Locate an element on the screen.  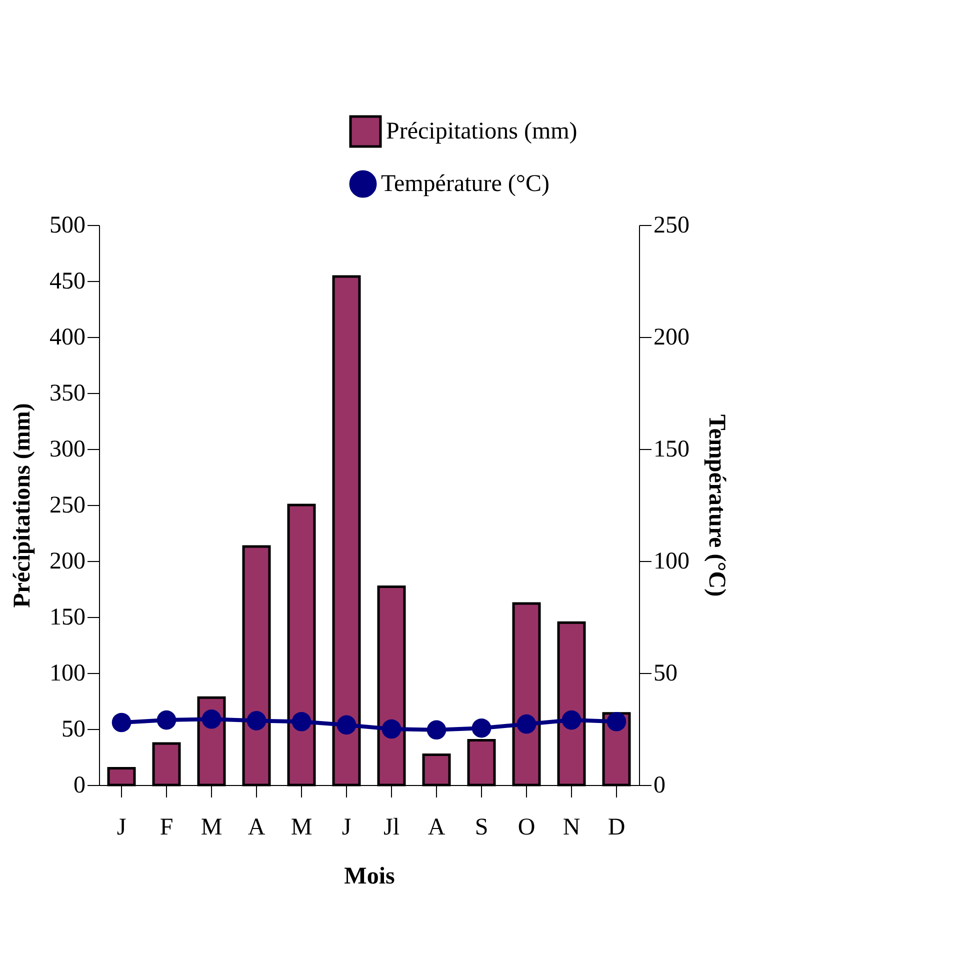
y2-tick-label: 250 is located at coordinates (672, 225).